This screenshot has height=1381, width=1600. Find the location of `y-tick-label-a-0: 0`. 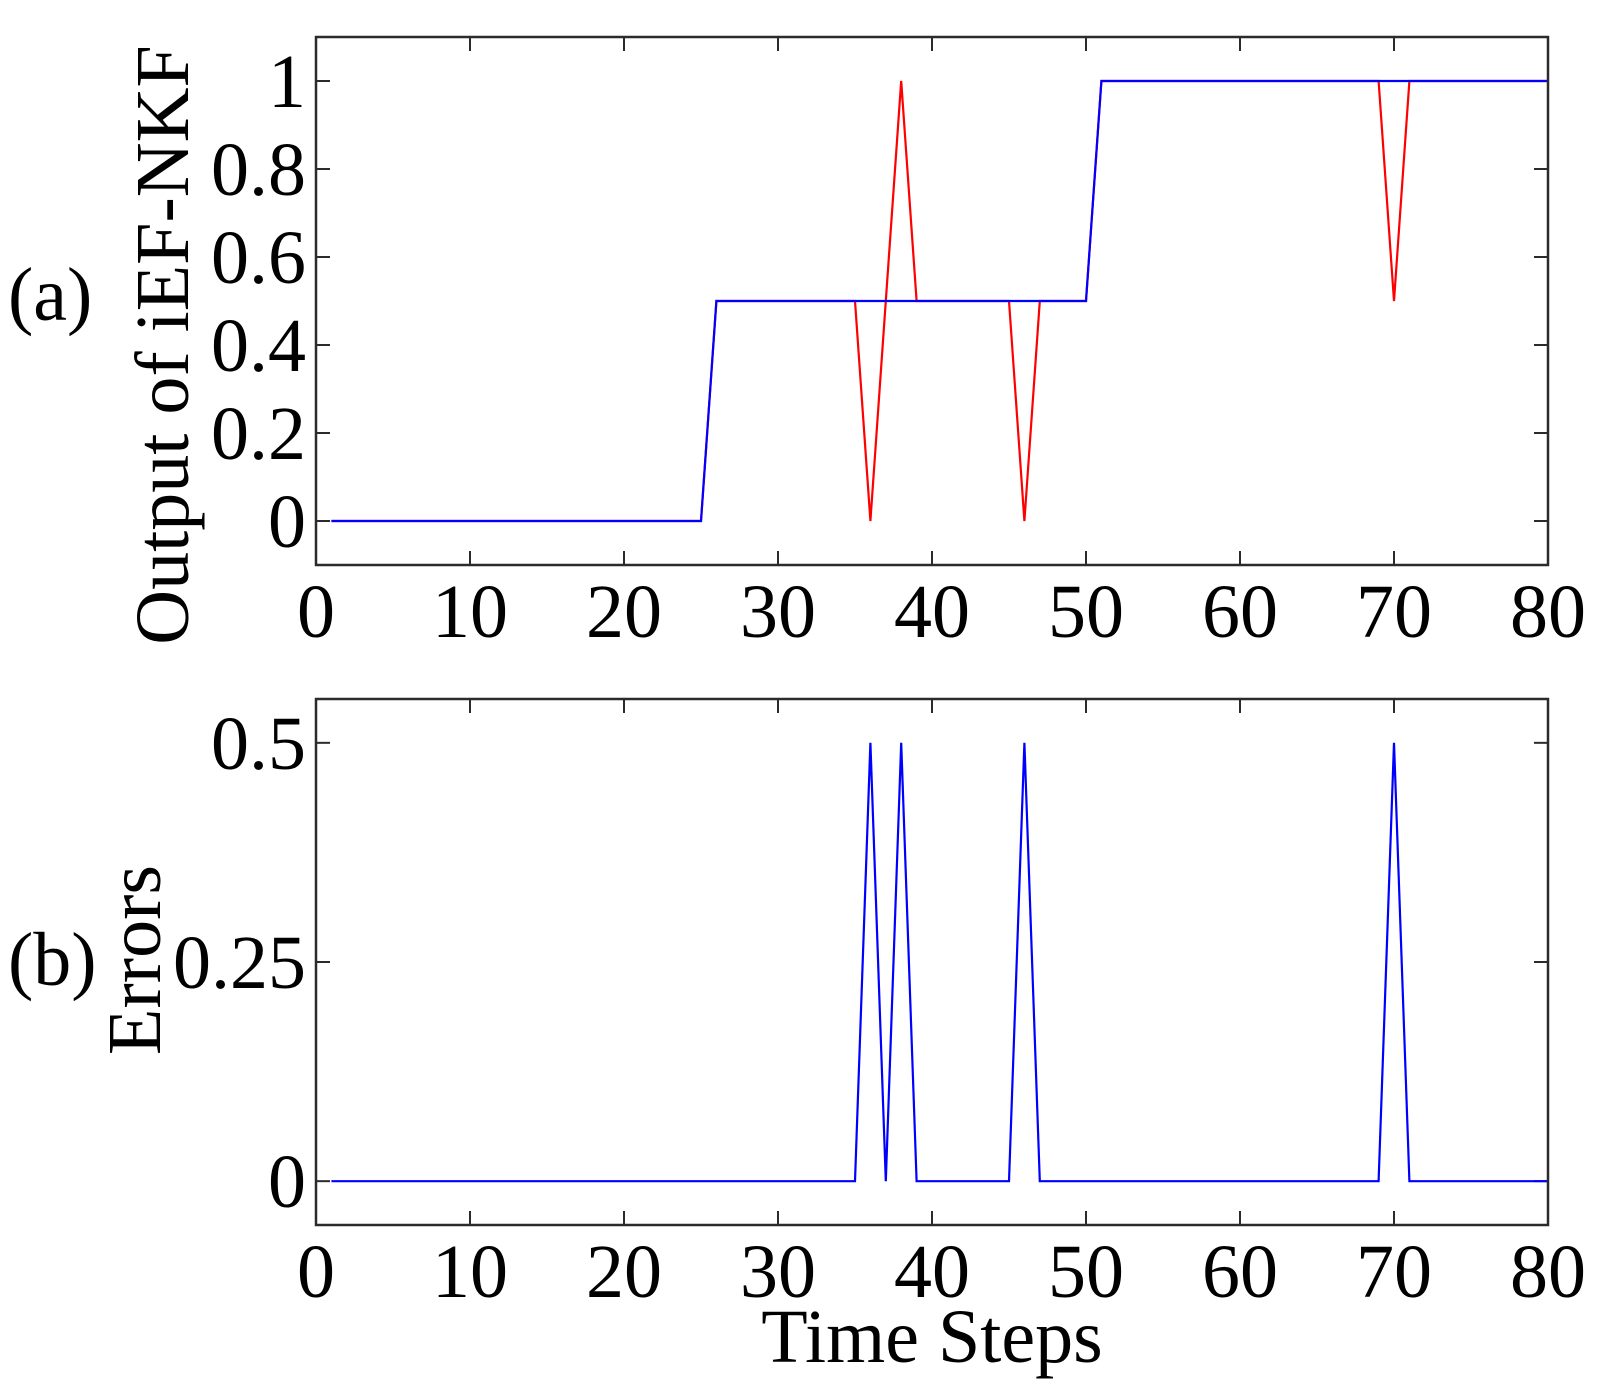

y-tick-label-a-0: 0 is located at coordinates (287, 522).